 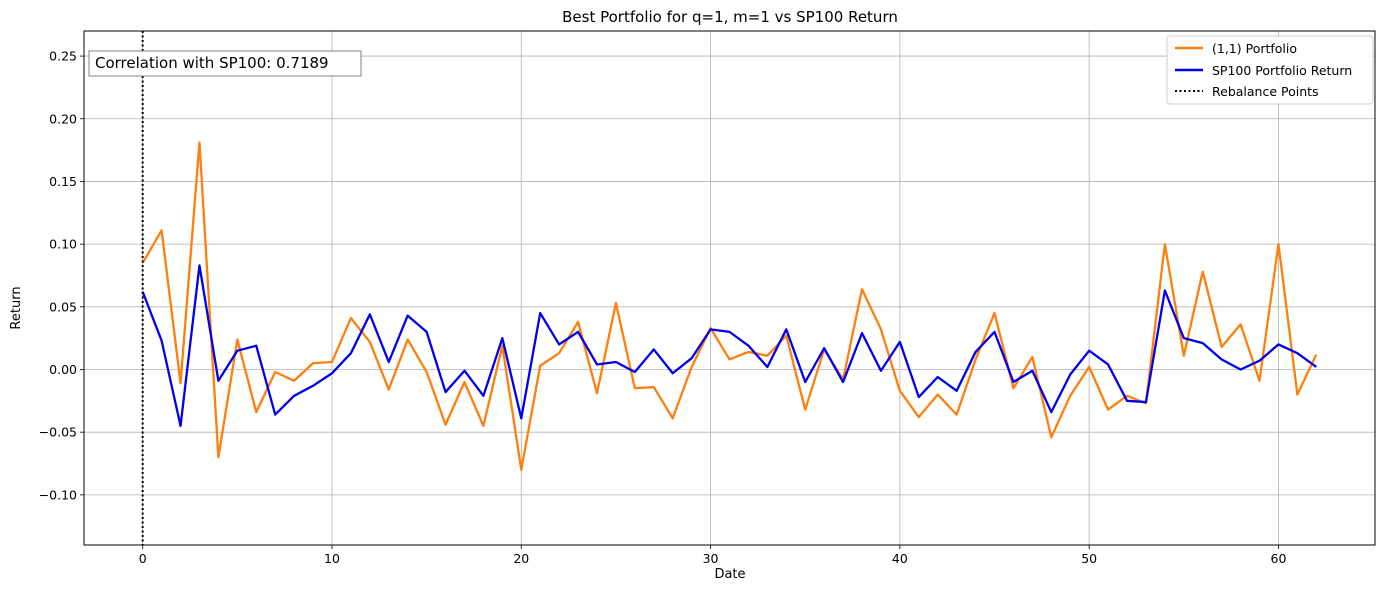 I want to click on legend-label-rebalance: Rebalance Points, so click(x=1265, y=91).